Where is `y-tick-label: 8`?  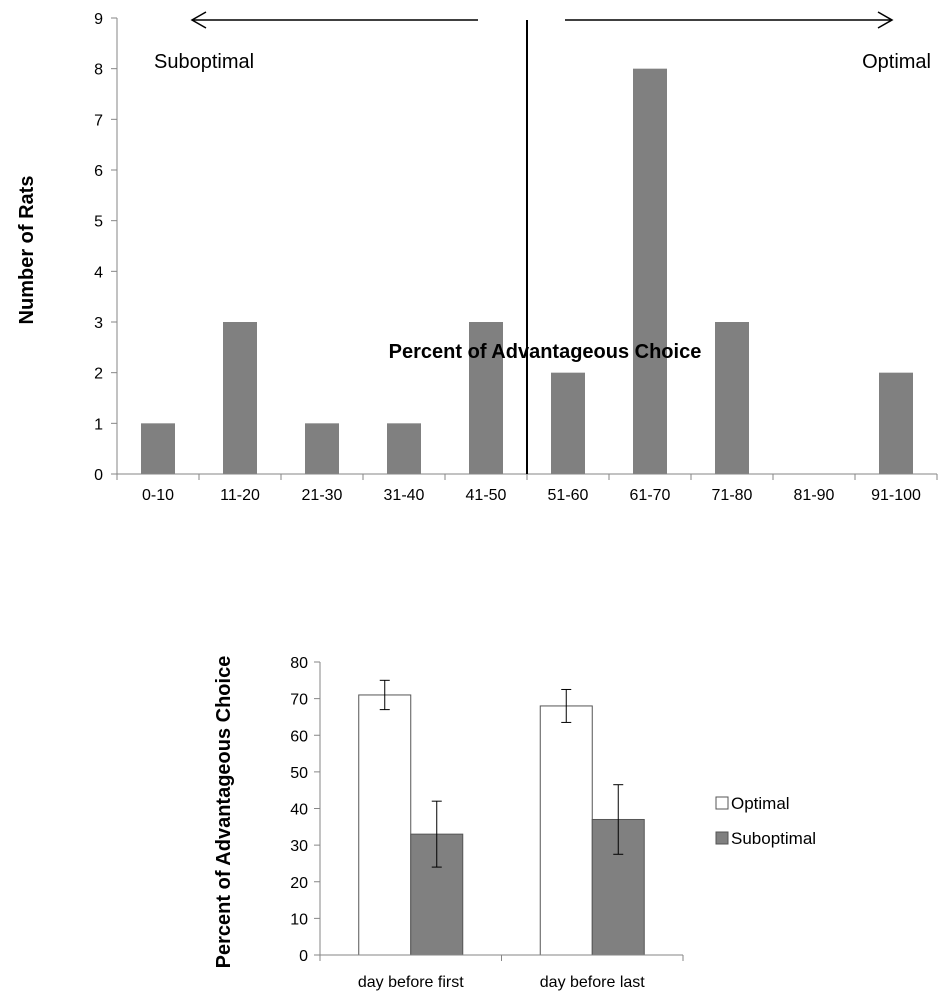
y-tick-label: 8 is located at coordinates (98, 70).